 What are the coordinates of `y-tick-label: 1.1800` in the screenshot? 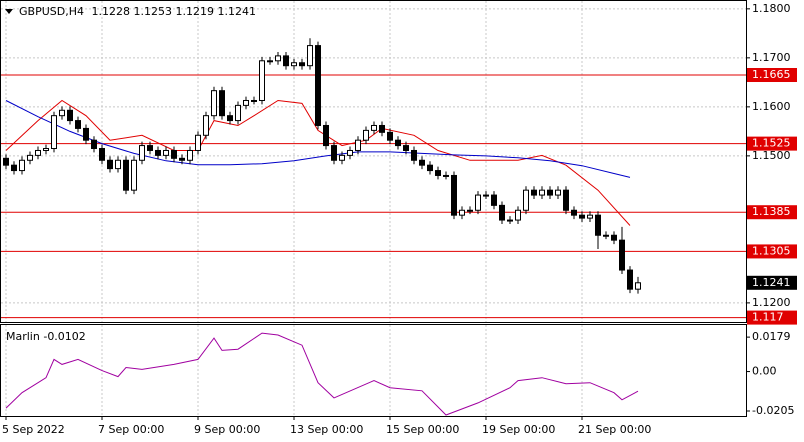 It's located at (771, 8).